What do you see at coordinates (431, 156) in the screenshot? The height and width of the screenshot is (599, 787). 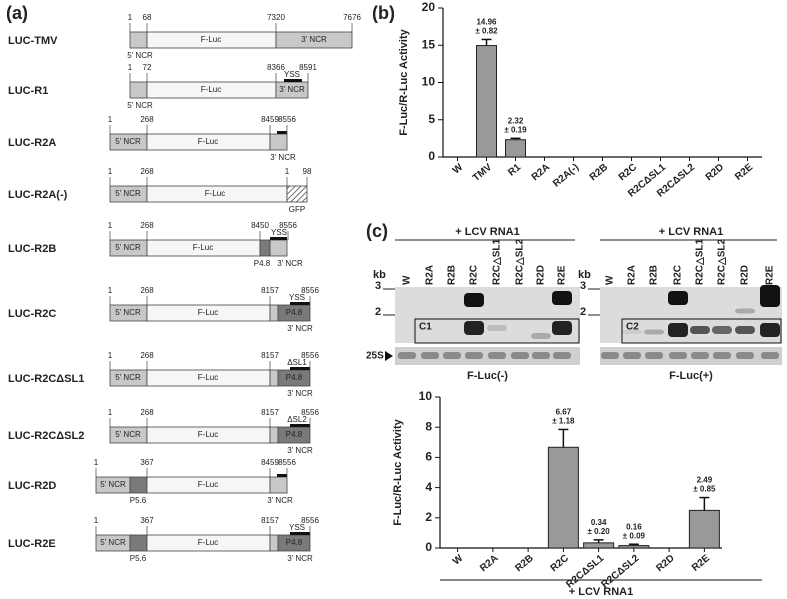 I see `y-tick-label: 0` at bounding box center [431, 156].